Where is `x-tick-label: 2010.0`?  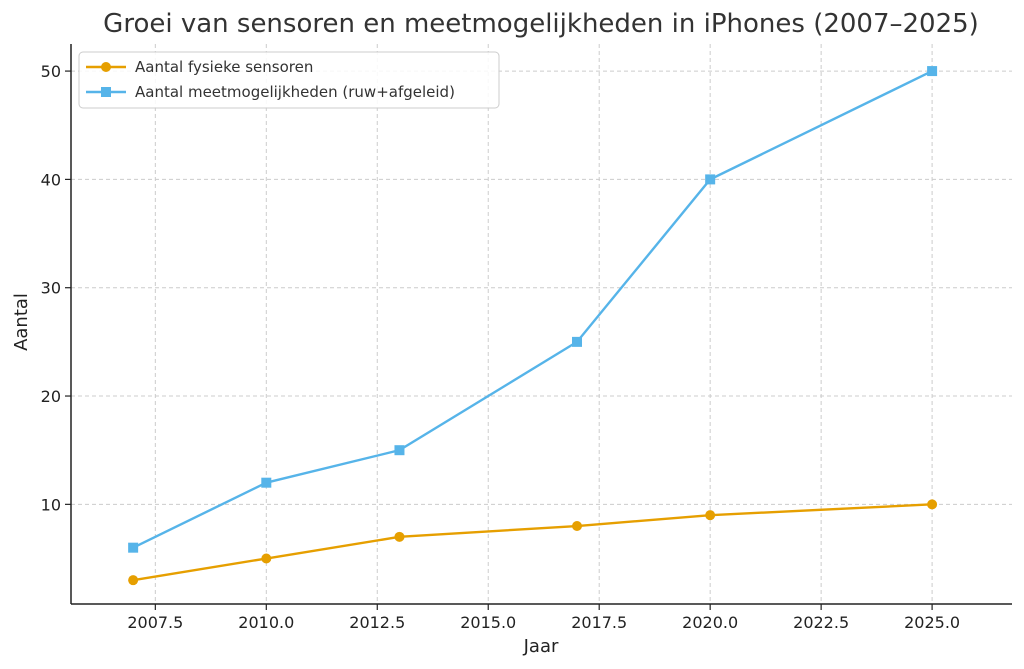 x-tick-label: 2010.0 is located at coordinates (266, 622).